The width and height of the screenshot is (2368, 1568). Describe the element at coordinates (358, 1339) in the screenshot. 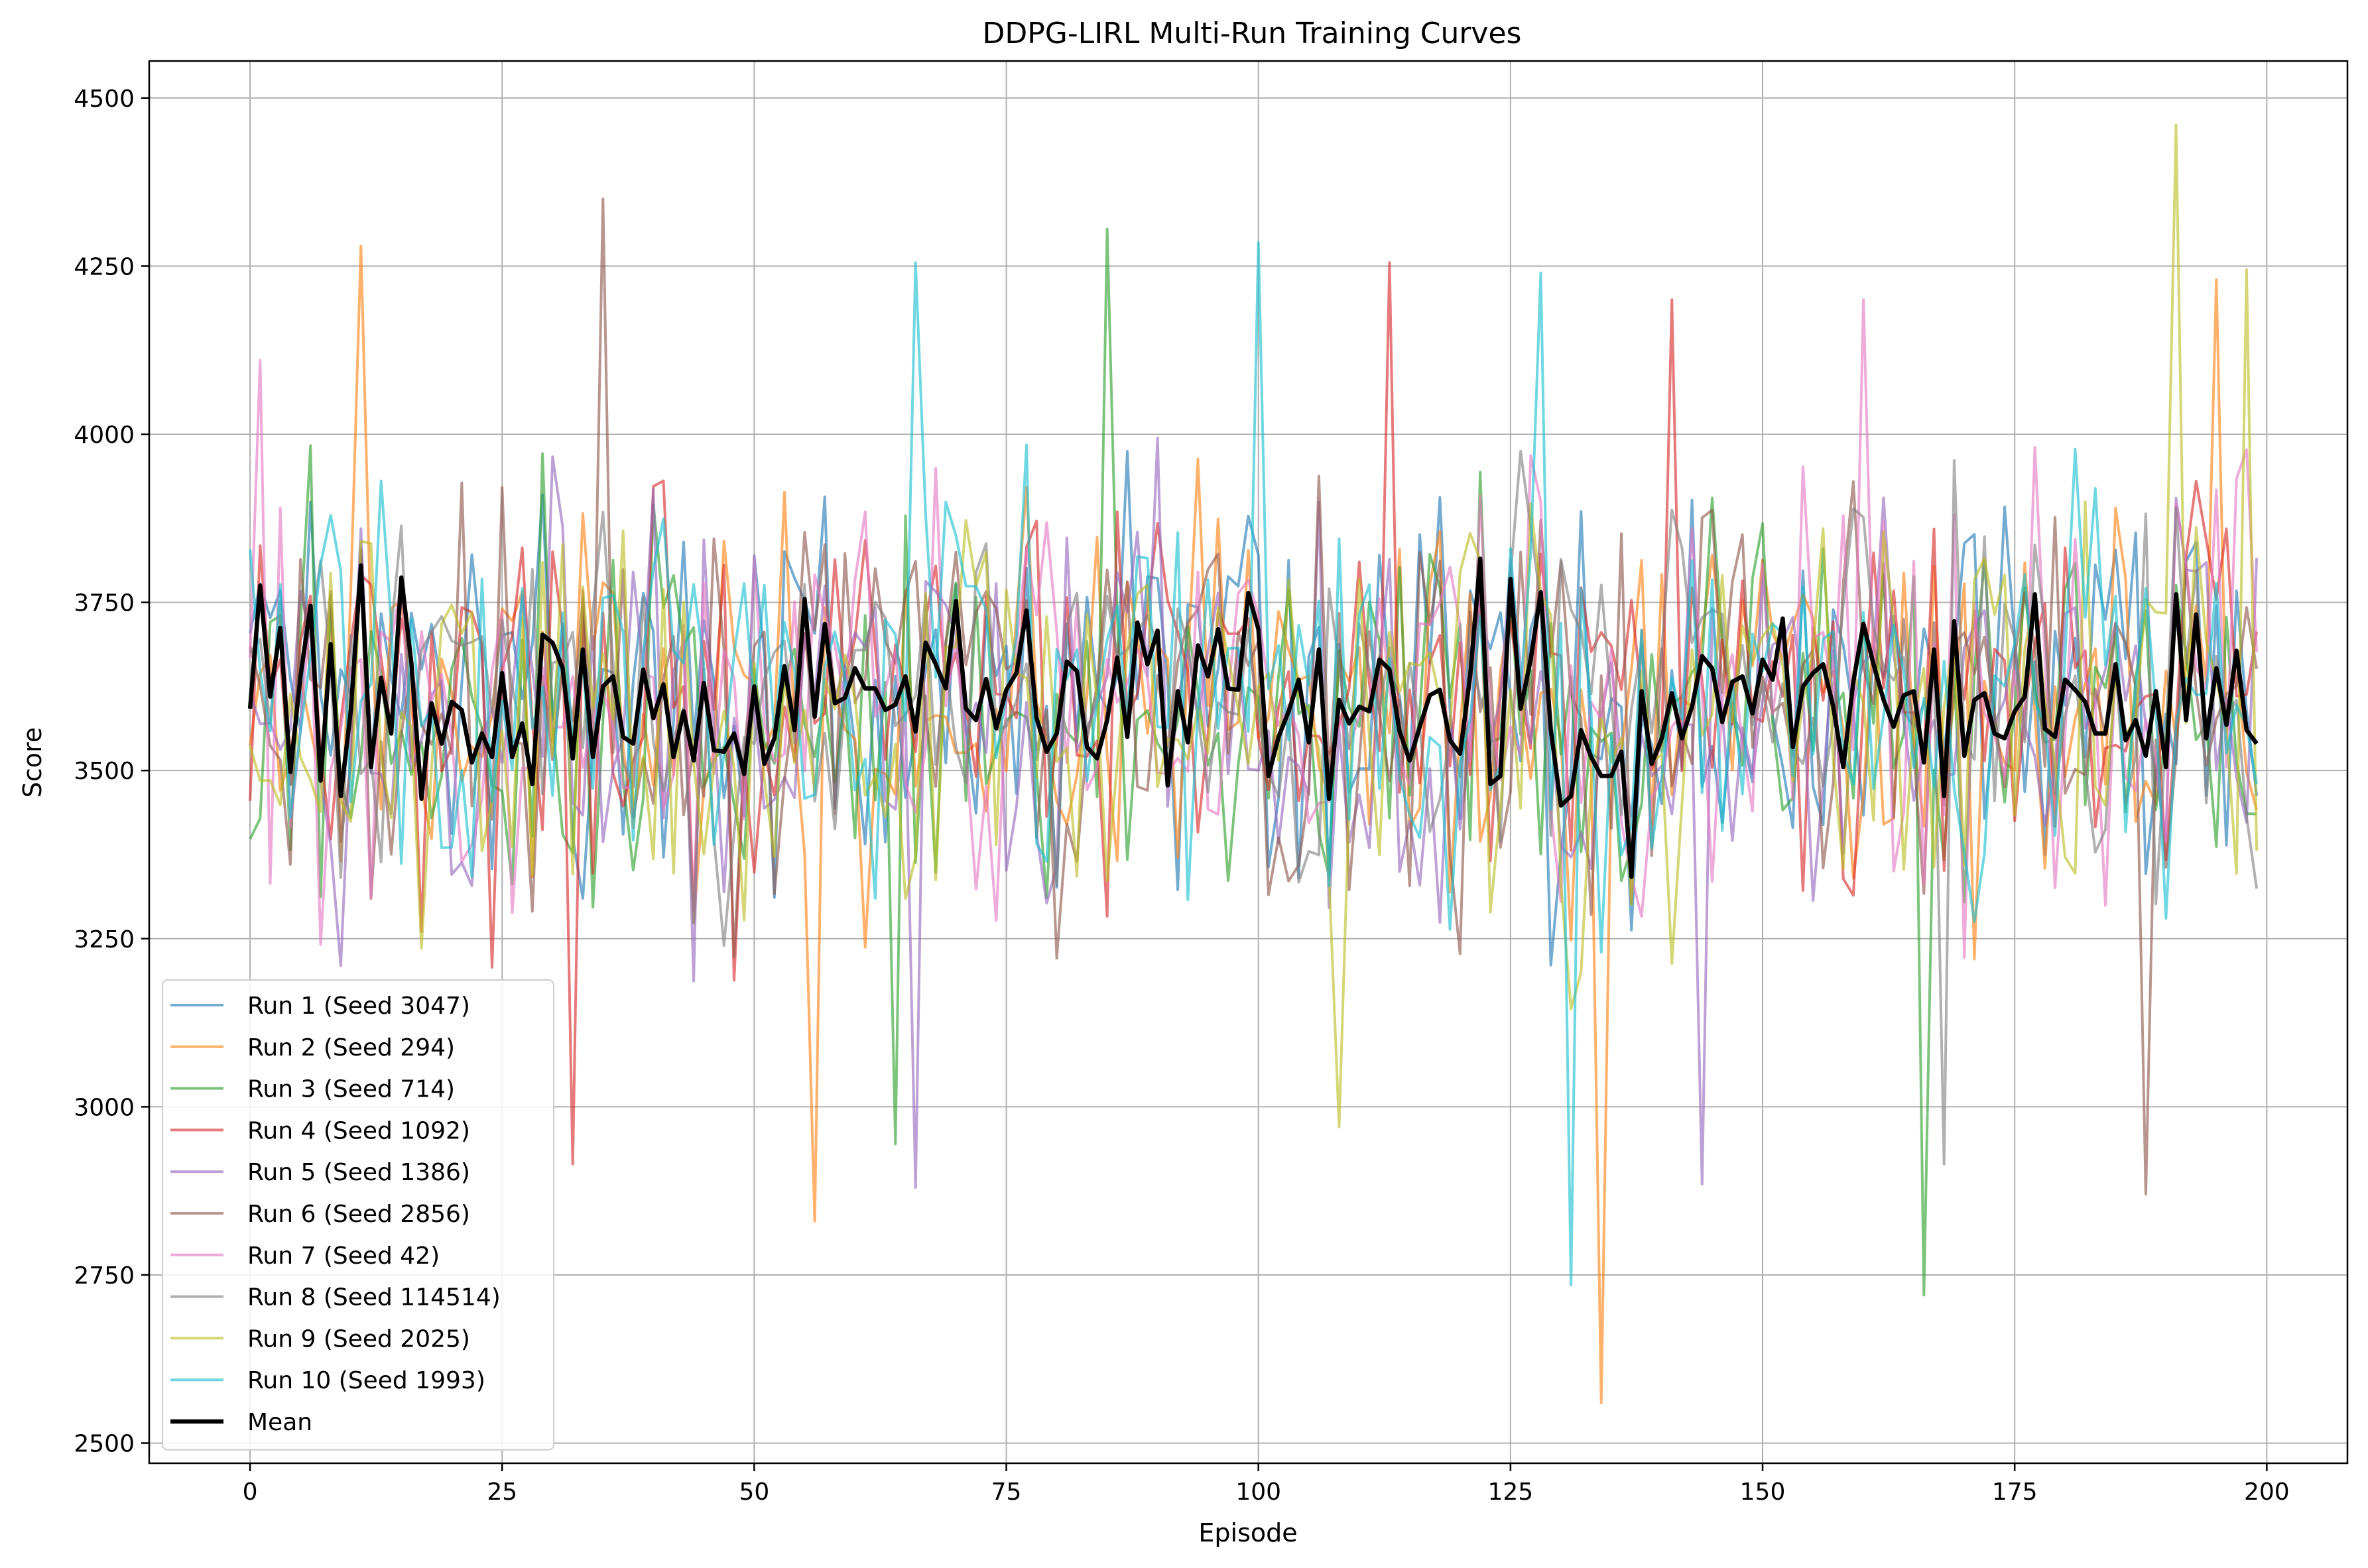

I see `legend-label: Run 9 (Seed 2025)` at that location.